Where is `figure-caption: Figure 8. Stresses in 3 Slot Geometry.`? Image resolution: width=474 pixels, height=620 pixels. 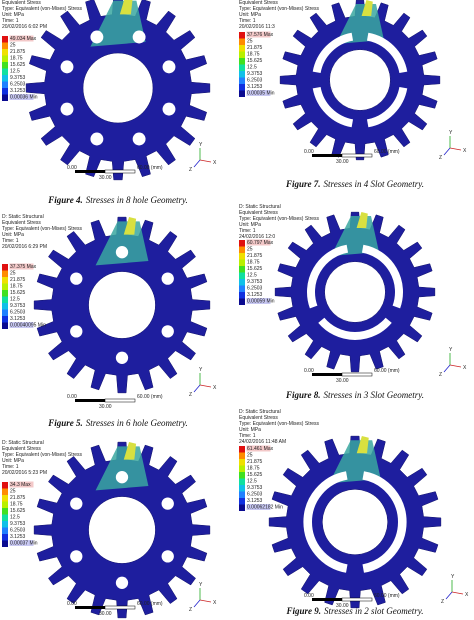
figure-caption: Figure 8. Stresses in 3 Slot Geometry. is located at coordinates (354, 395).